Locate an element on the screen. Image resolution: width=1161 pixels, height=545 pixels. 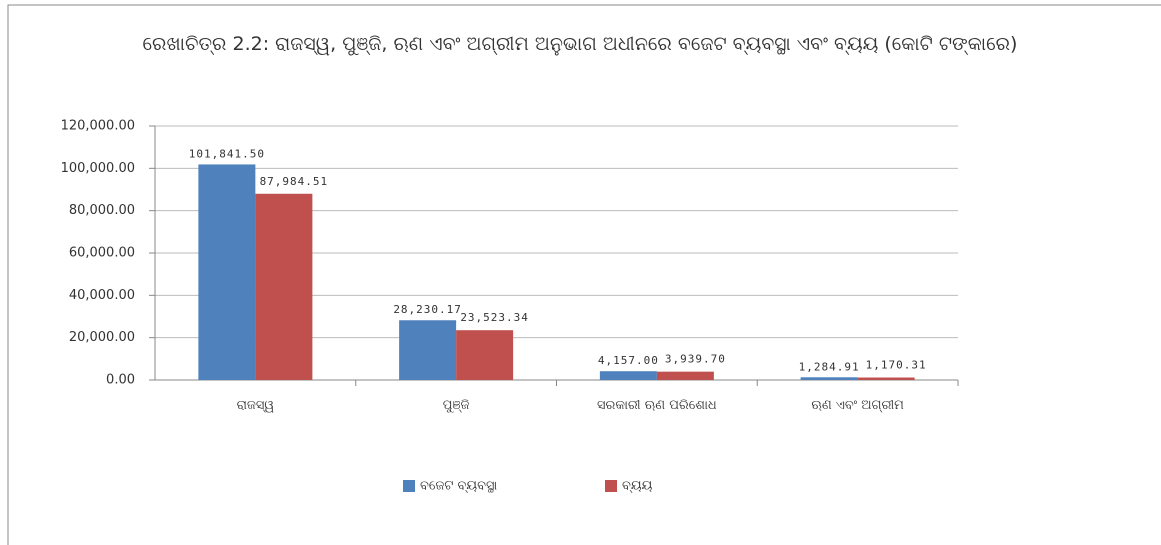
legend-label: ବଜେଟ ବ୍ୟବସ୍ଥା is located at coordinates (458, 486).